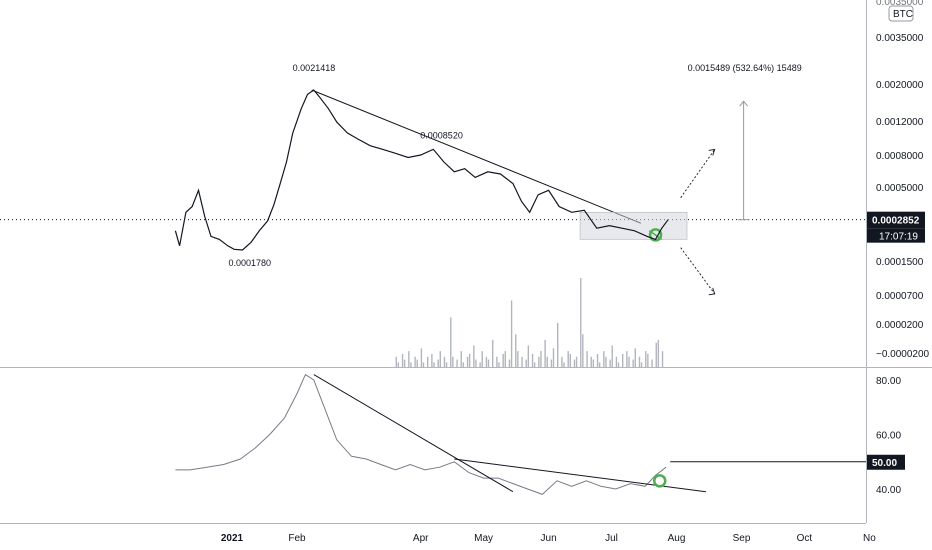 The image size is (932, 550). What do you see at coordinates (744, 103) in the screenshot?
I see `projection-arrow-head` at bounding box center [744, 103].